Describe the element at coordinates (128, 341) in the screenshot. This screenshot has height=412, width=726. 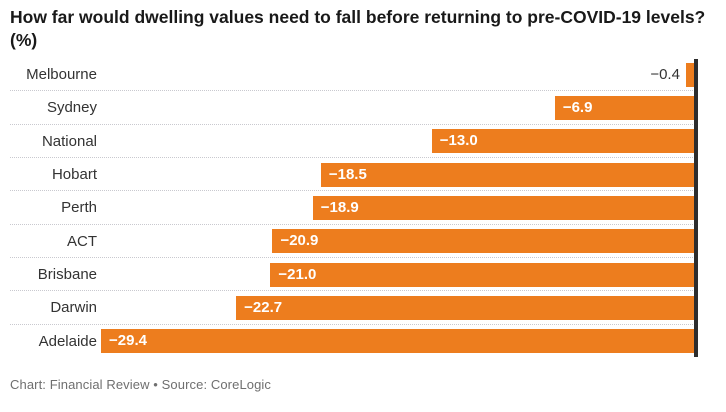
I see `value-label: −29.4` at that location.